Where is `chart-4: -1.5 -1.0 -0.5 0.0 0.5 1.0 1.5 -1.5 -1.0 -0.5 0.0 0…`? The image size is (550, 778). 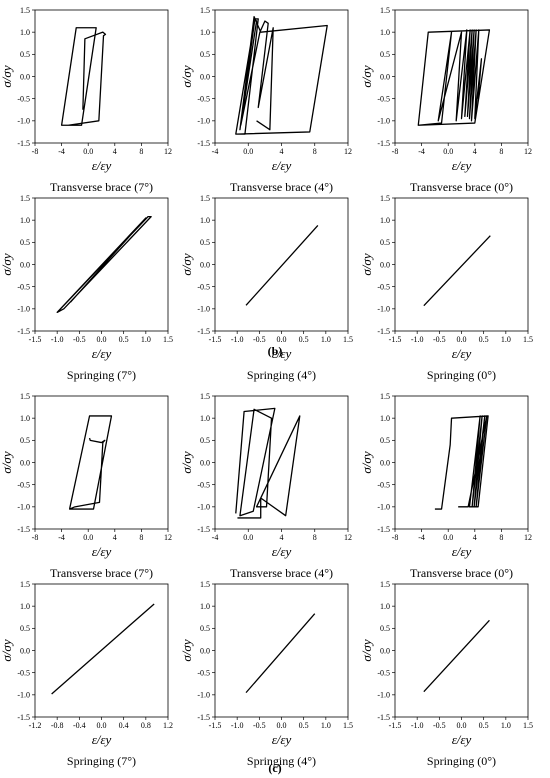 chart-4: -1.5 -1.0 -0.5 0.0 0.5 1.0 1.5 -1.5 -1.0 -0.5 0.0 0… is located at coordinates (86, 288).